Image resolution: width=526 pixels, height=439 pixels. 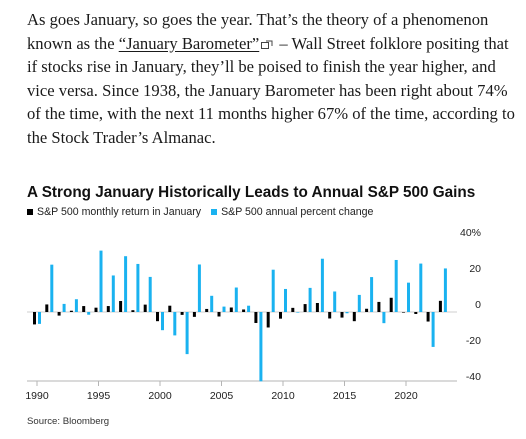 What do you see at coordinates (189, 43) in the screenshot?
I see `january-barometer-link: “January Barometer”` at bounding box center [189, 43].